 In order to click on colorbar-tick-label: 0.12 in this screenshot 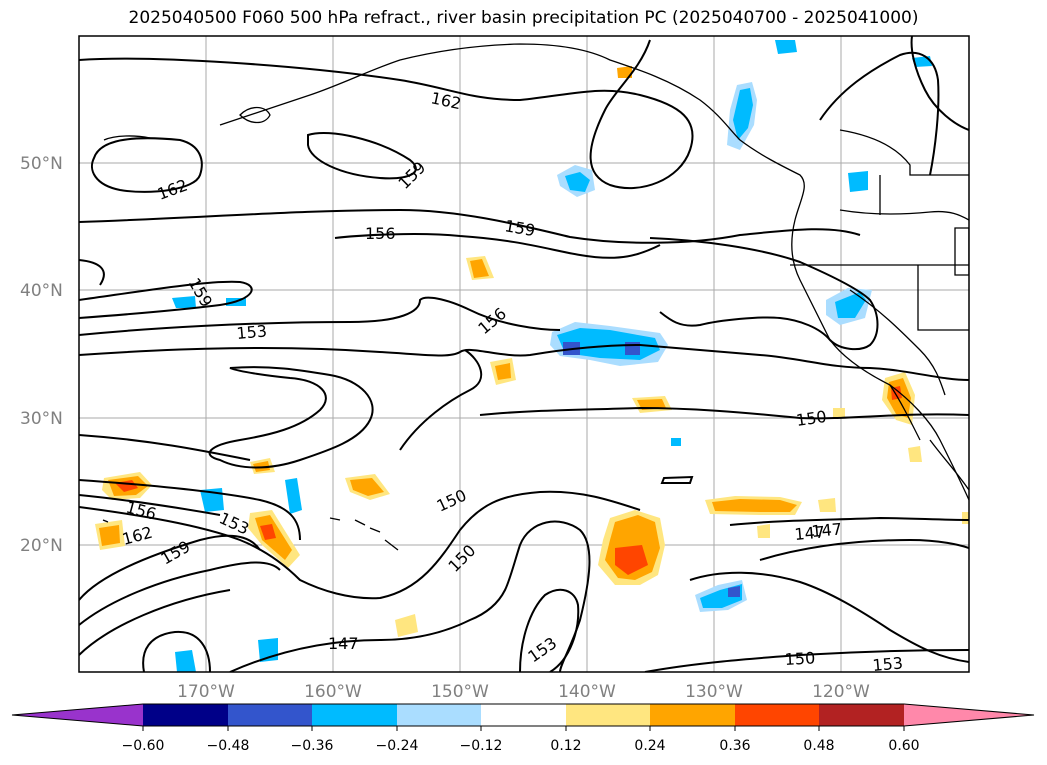, I will do `click(565, 746)`.